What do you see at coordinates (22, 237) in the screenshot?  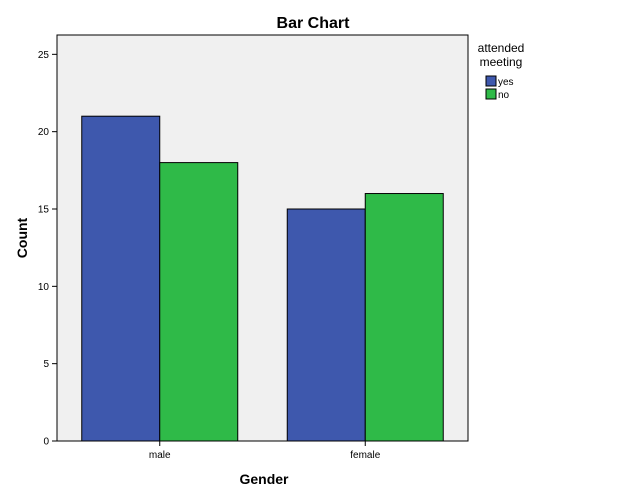 I see `y-axis-title: Count` at bounding box center [22, 237].